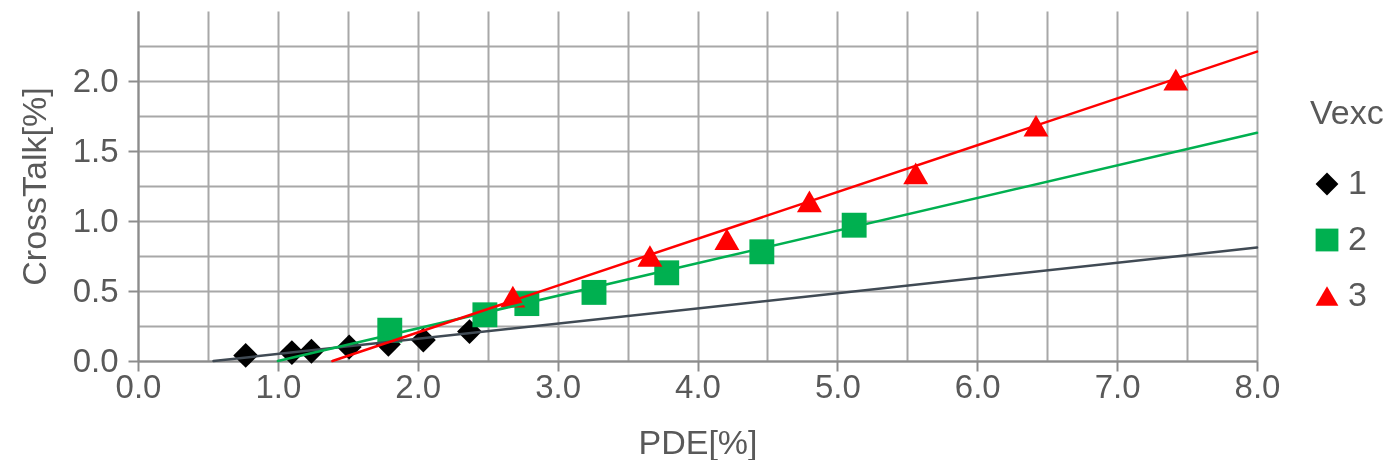 The height and width of the screenshot is (468, 1385). I want to click on x-tick-label: 8.0, so click(1257, 386).